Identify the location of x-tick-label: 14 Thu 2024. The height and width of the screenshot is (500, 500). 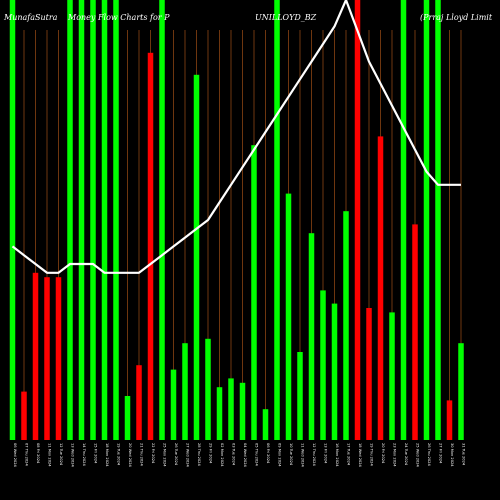
(84, 454).